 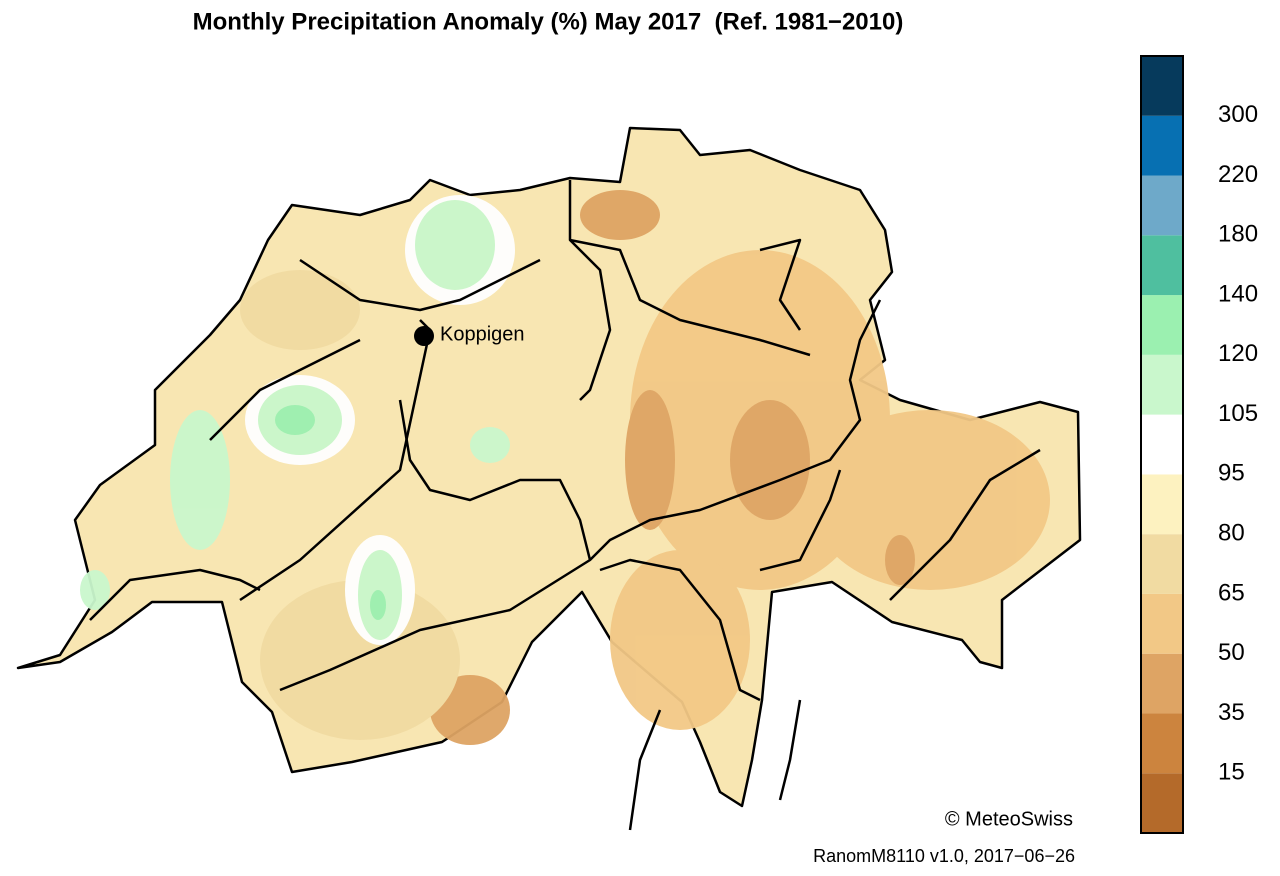 I want to click on colorbar-tick-label: 140, so click(x=1238, y=293).